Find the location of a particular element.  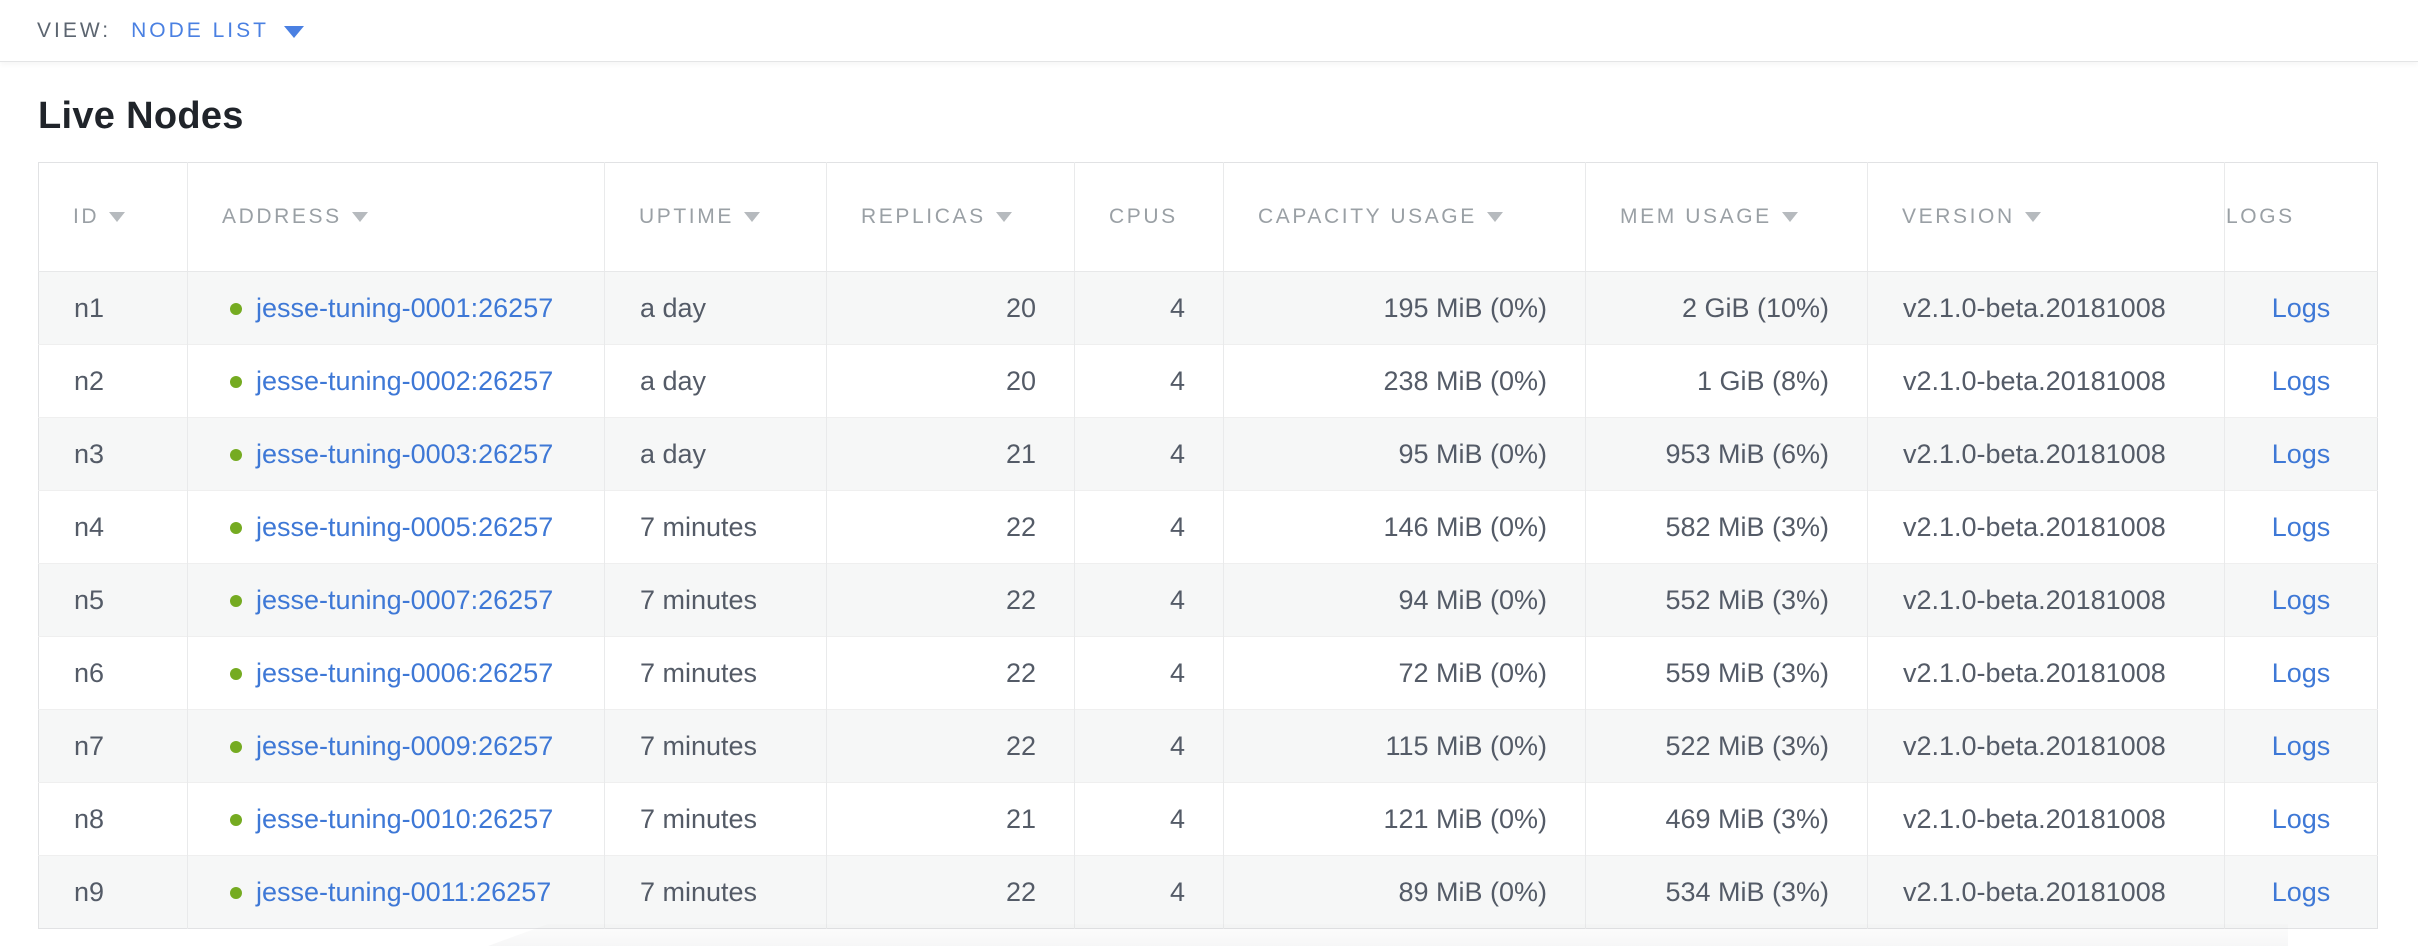

cell-address: jesse-tuning-0006:26257 is located at coordinates (396, 673).